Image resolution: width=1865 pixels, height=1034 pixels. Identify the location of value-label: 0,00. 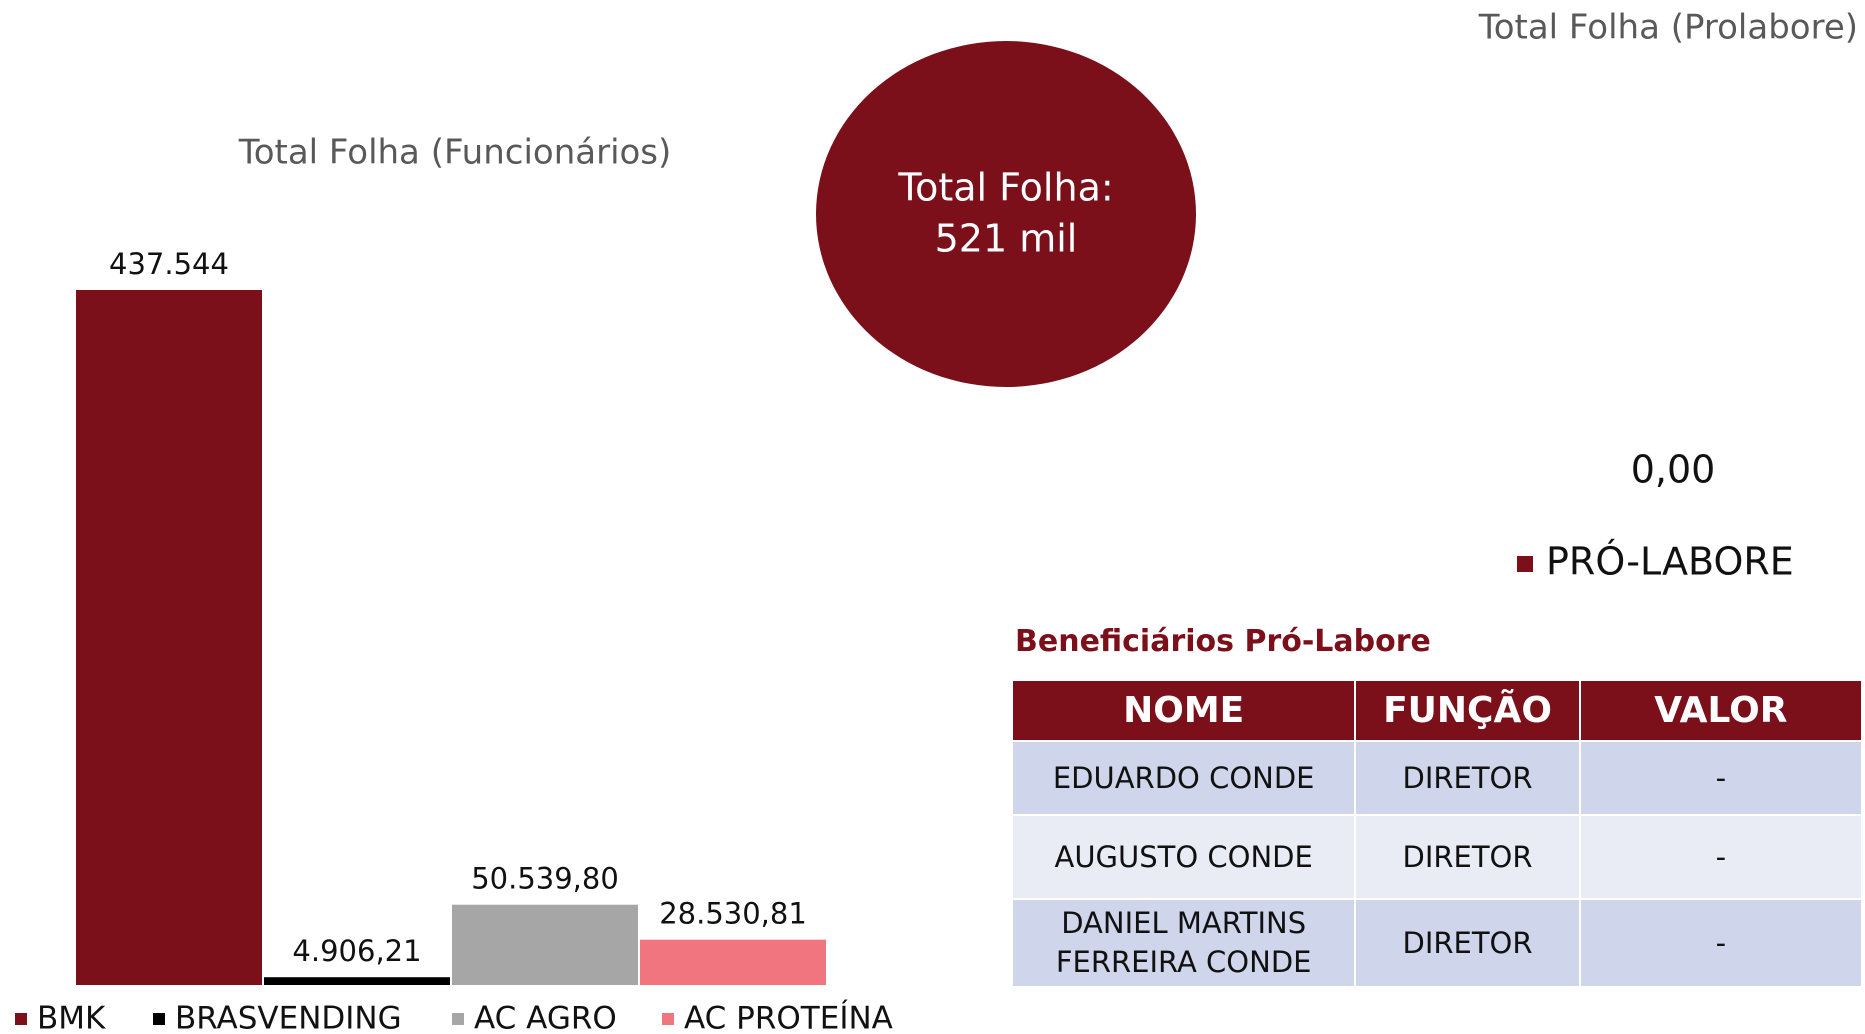
(1673, 470).